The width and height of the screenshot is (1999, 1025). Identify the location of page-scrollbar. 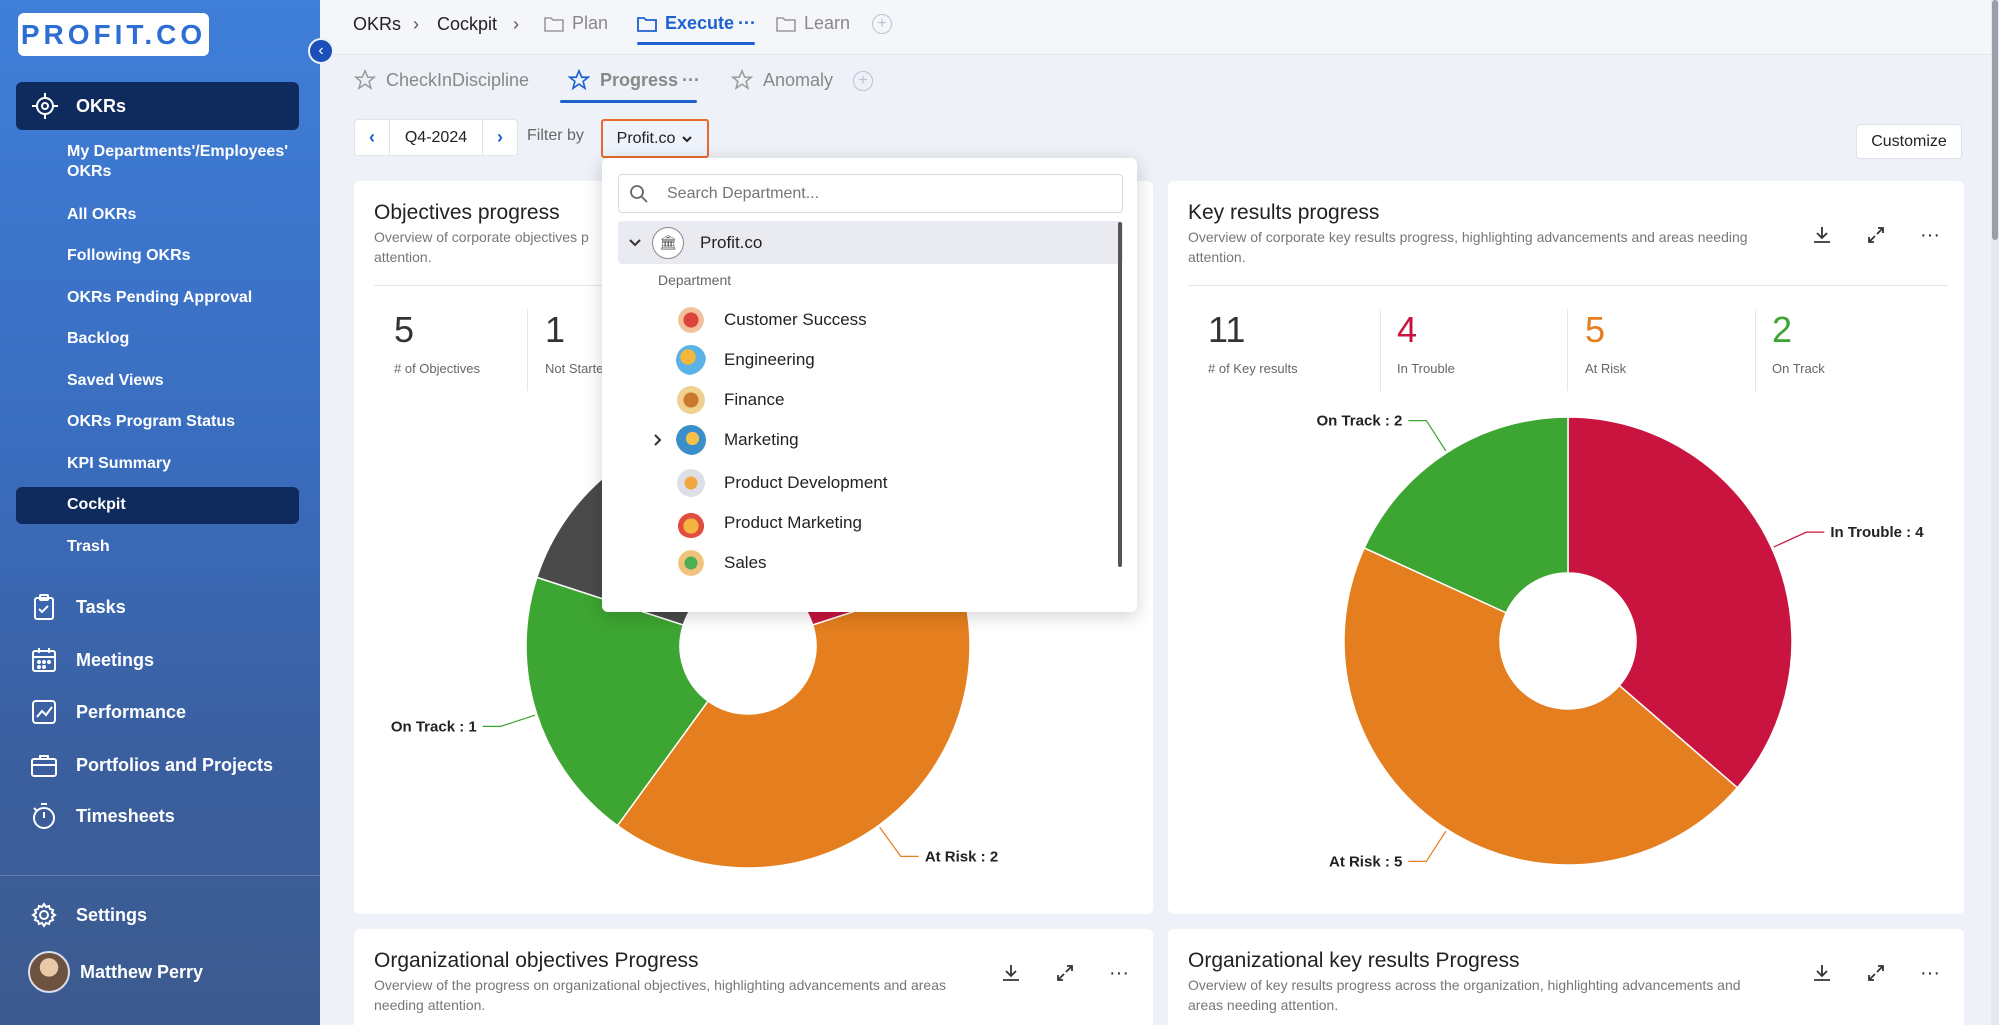
(1995, 512).